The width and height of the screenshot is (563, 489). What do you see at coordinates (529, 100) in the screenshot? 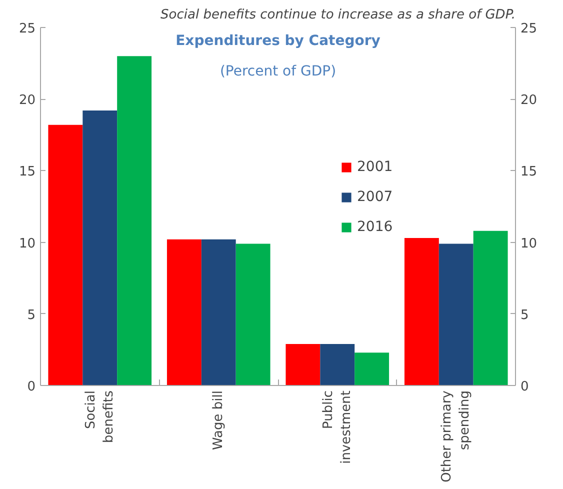
I see `y2-tick-label: 20` at bounding box center [529, 100].